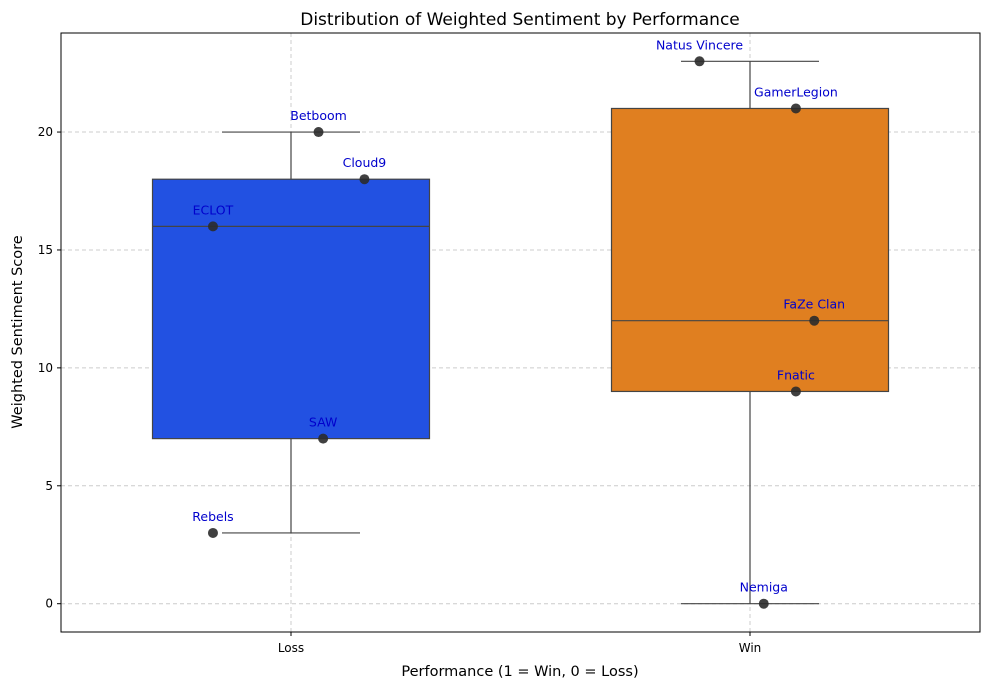  What do you see at coordinates (764, 587) in the screenshot?
I see `point-label: Nemiga` at bounding box center [764, 587].